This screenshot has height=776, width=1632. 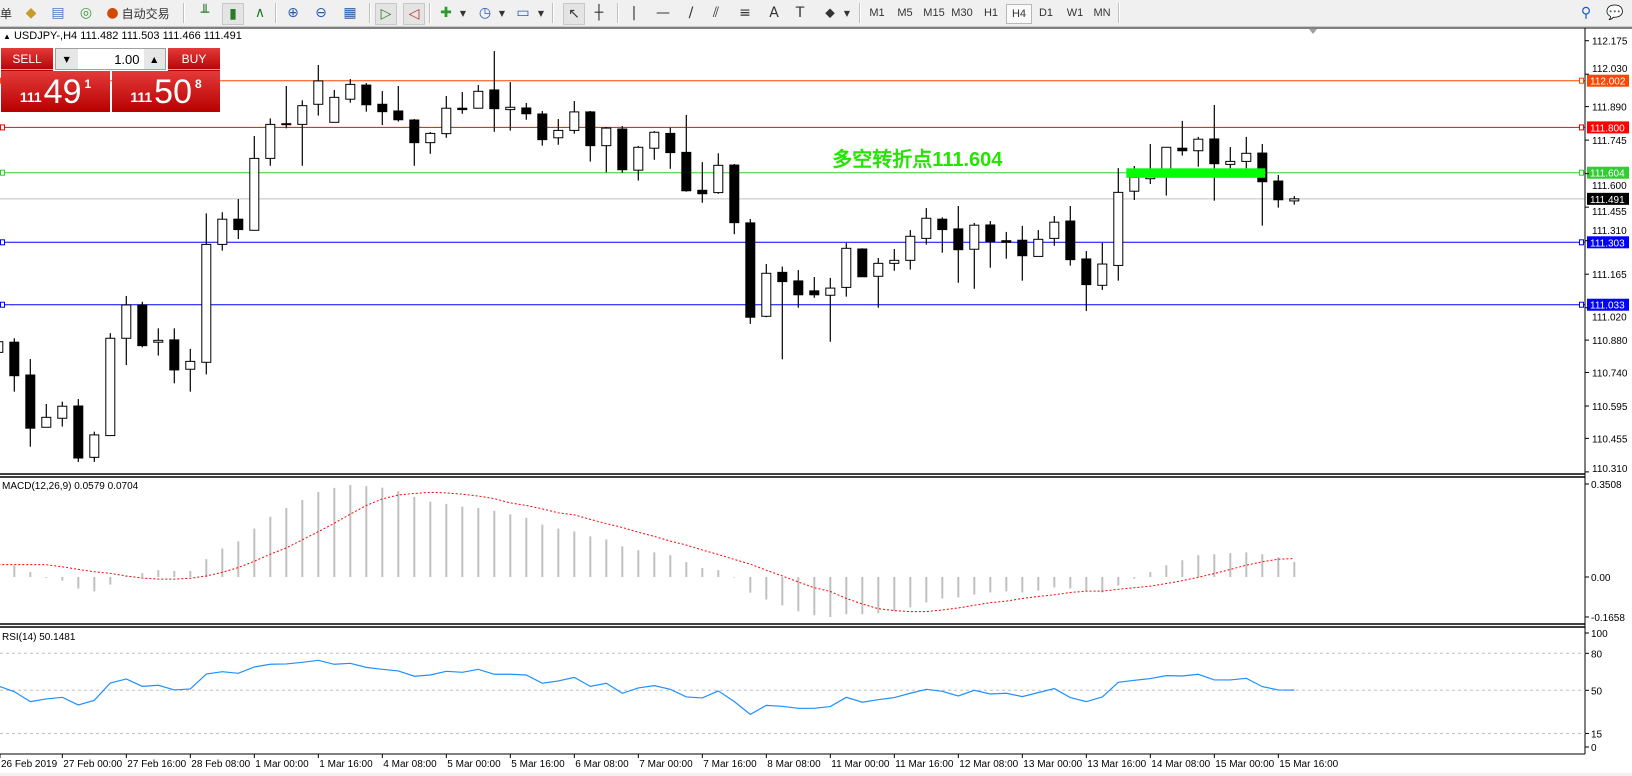 I want to click on text-label-icon: T, so click(x=800, y=13).